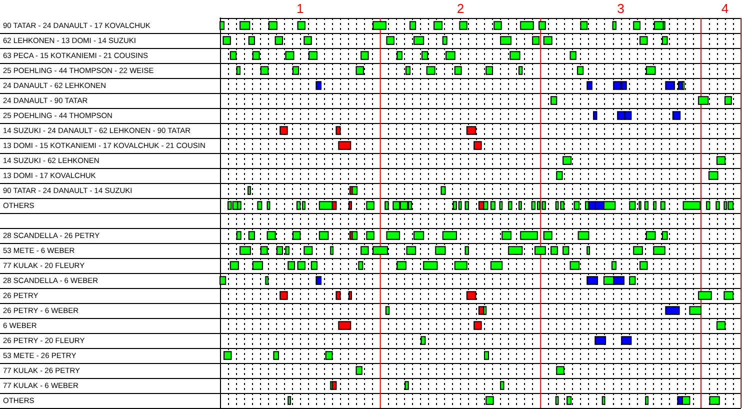 The width and height of the screenshot is (742, 409). Describe the element at coordinates (725, 8) in the screenshot. I see `x-tick-label: 4` at that location.